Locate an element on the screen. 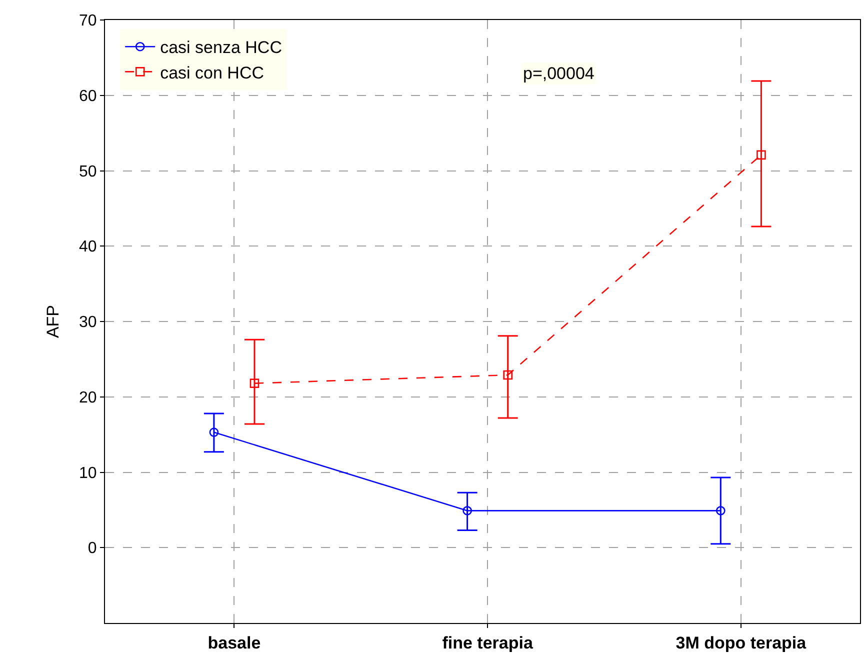  y-tick-label: 20 is located at coordinates (88, 397).